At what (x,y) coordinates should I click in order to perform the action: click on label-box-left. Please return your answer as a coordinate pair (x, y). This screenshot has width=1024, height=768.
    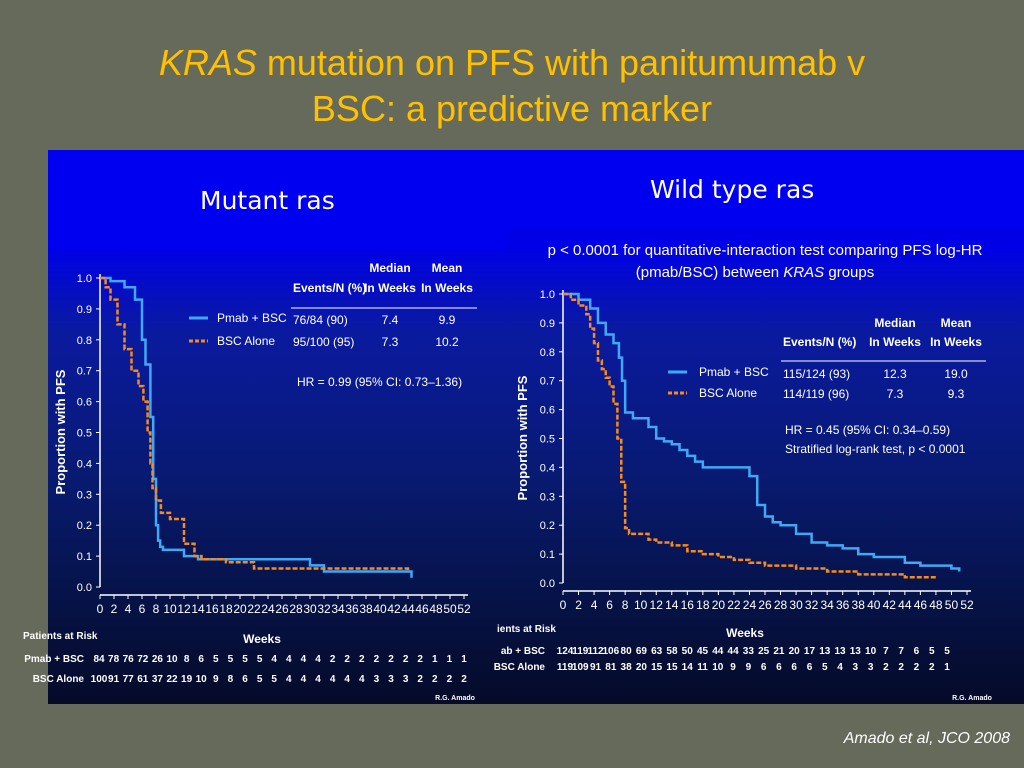
    Looking at the image, I should click on (278, 200).